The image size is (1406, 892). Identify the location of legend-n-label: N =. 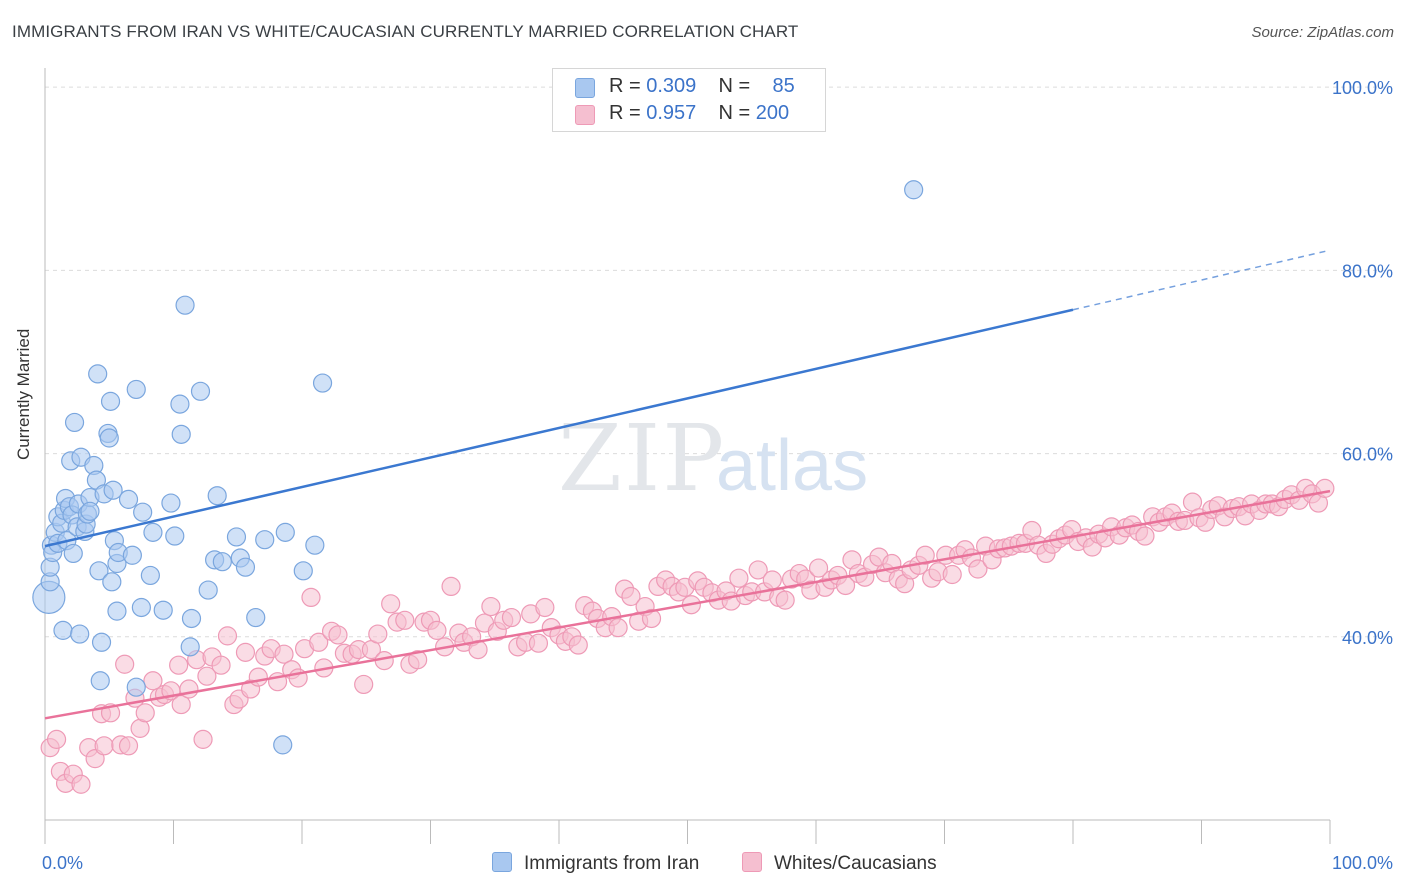
(734, 86).